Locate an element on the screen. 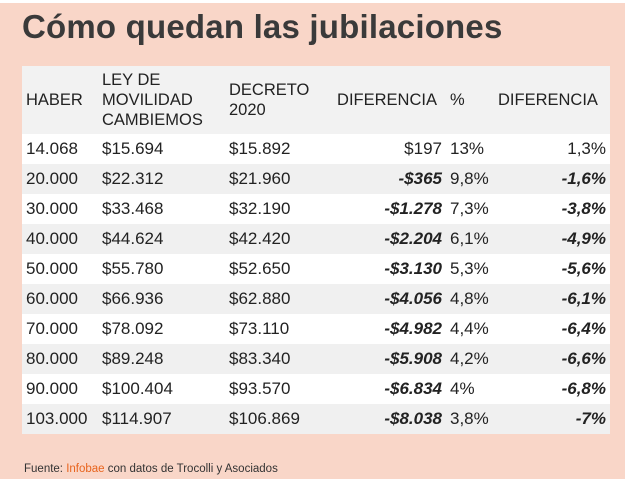 The image size is (625, 479). footer-brand: Infobae is located at coordinates (85, 469).